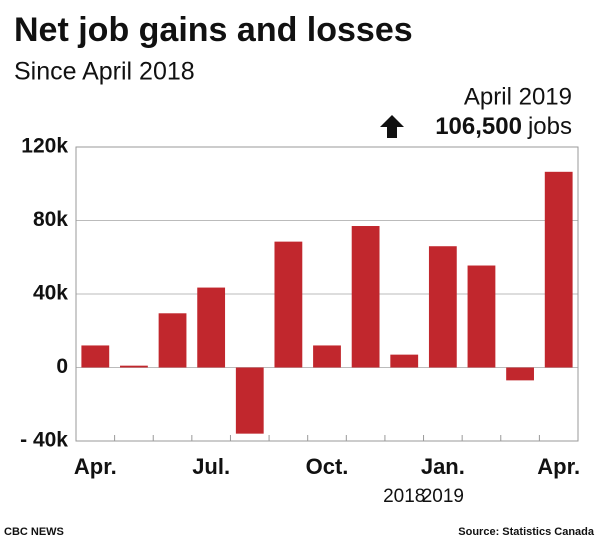 The image size is (598, 544). Describe the element at coordinates (213, 30) in the screenshot. I see `chart-title: Net job gains and losses` at that location.